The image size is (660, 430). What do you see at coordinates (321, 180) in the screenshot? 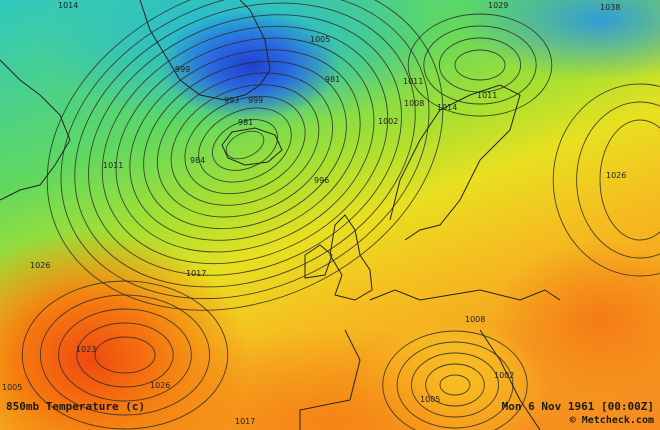
I see `isobar-label: 996` at bounding box center [321, 180].